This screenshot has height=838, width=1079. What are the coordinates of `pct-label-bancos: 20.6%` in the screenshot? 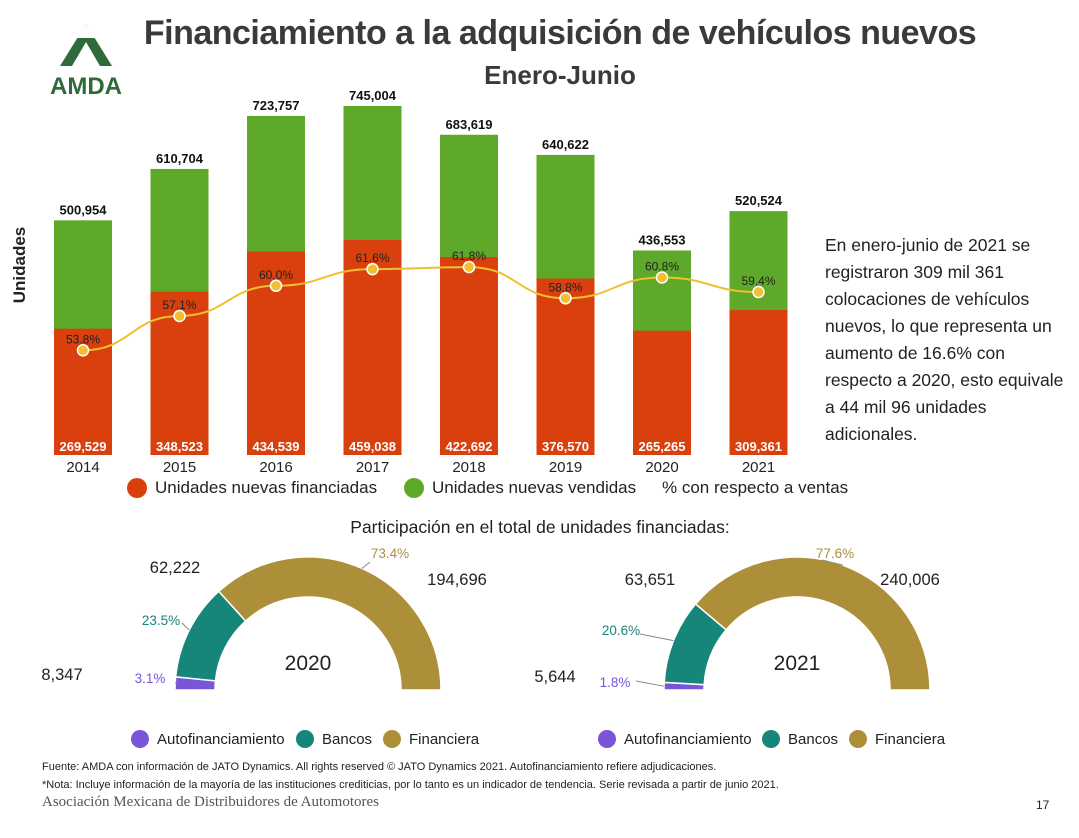 It's located at (621, 630).